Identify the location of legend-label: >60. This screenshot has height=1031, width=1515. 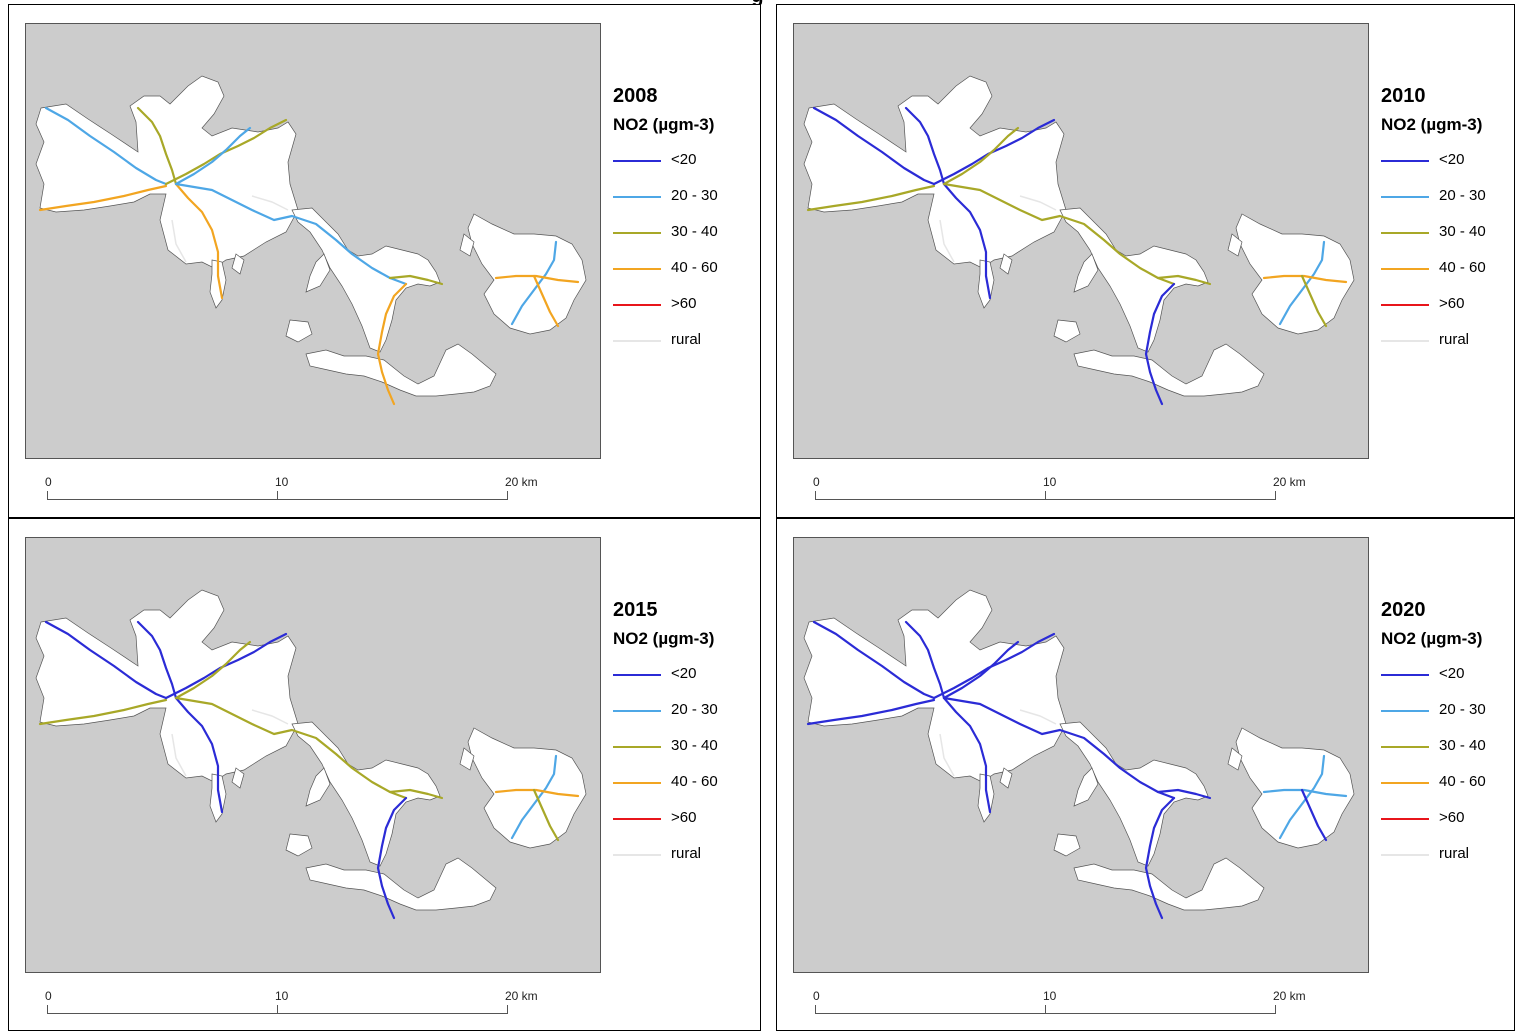
(684, 817).